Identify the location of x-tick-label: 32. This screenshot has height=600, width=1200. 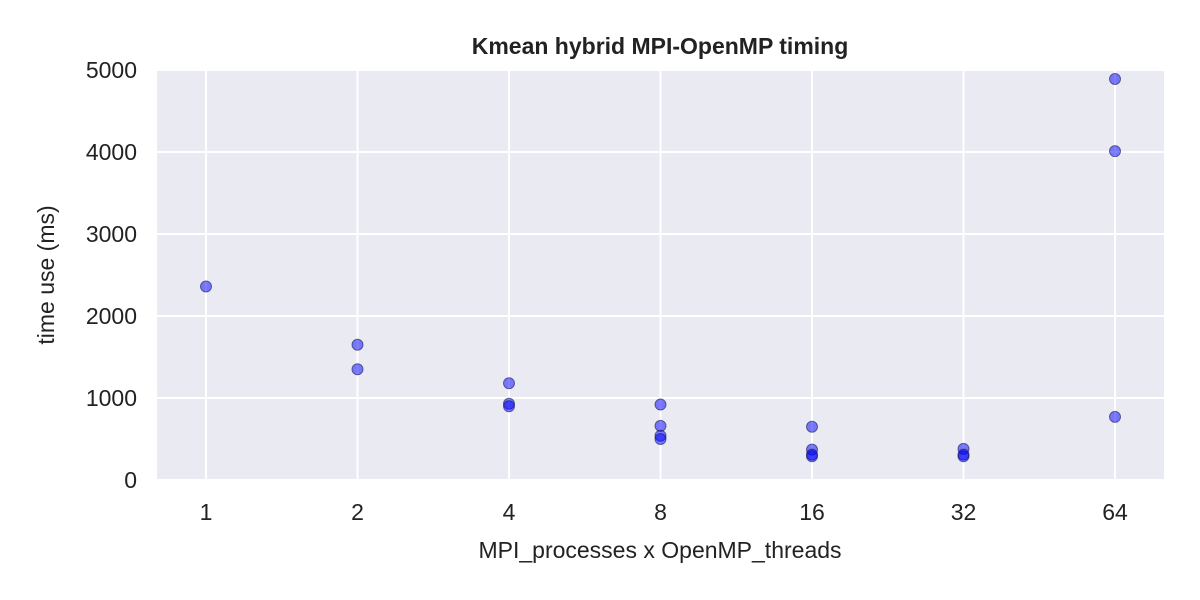
(964, 512).